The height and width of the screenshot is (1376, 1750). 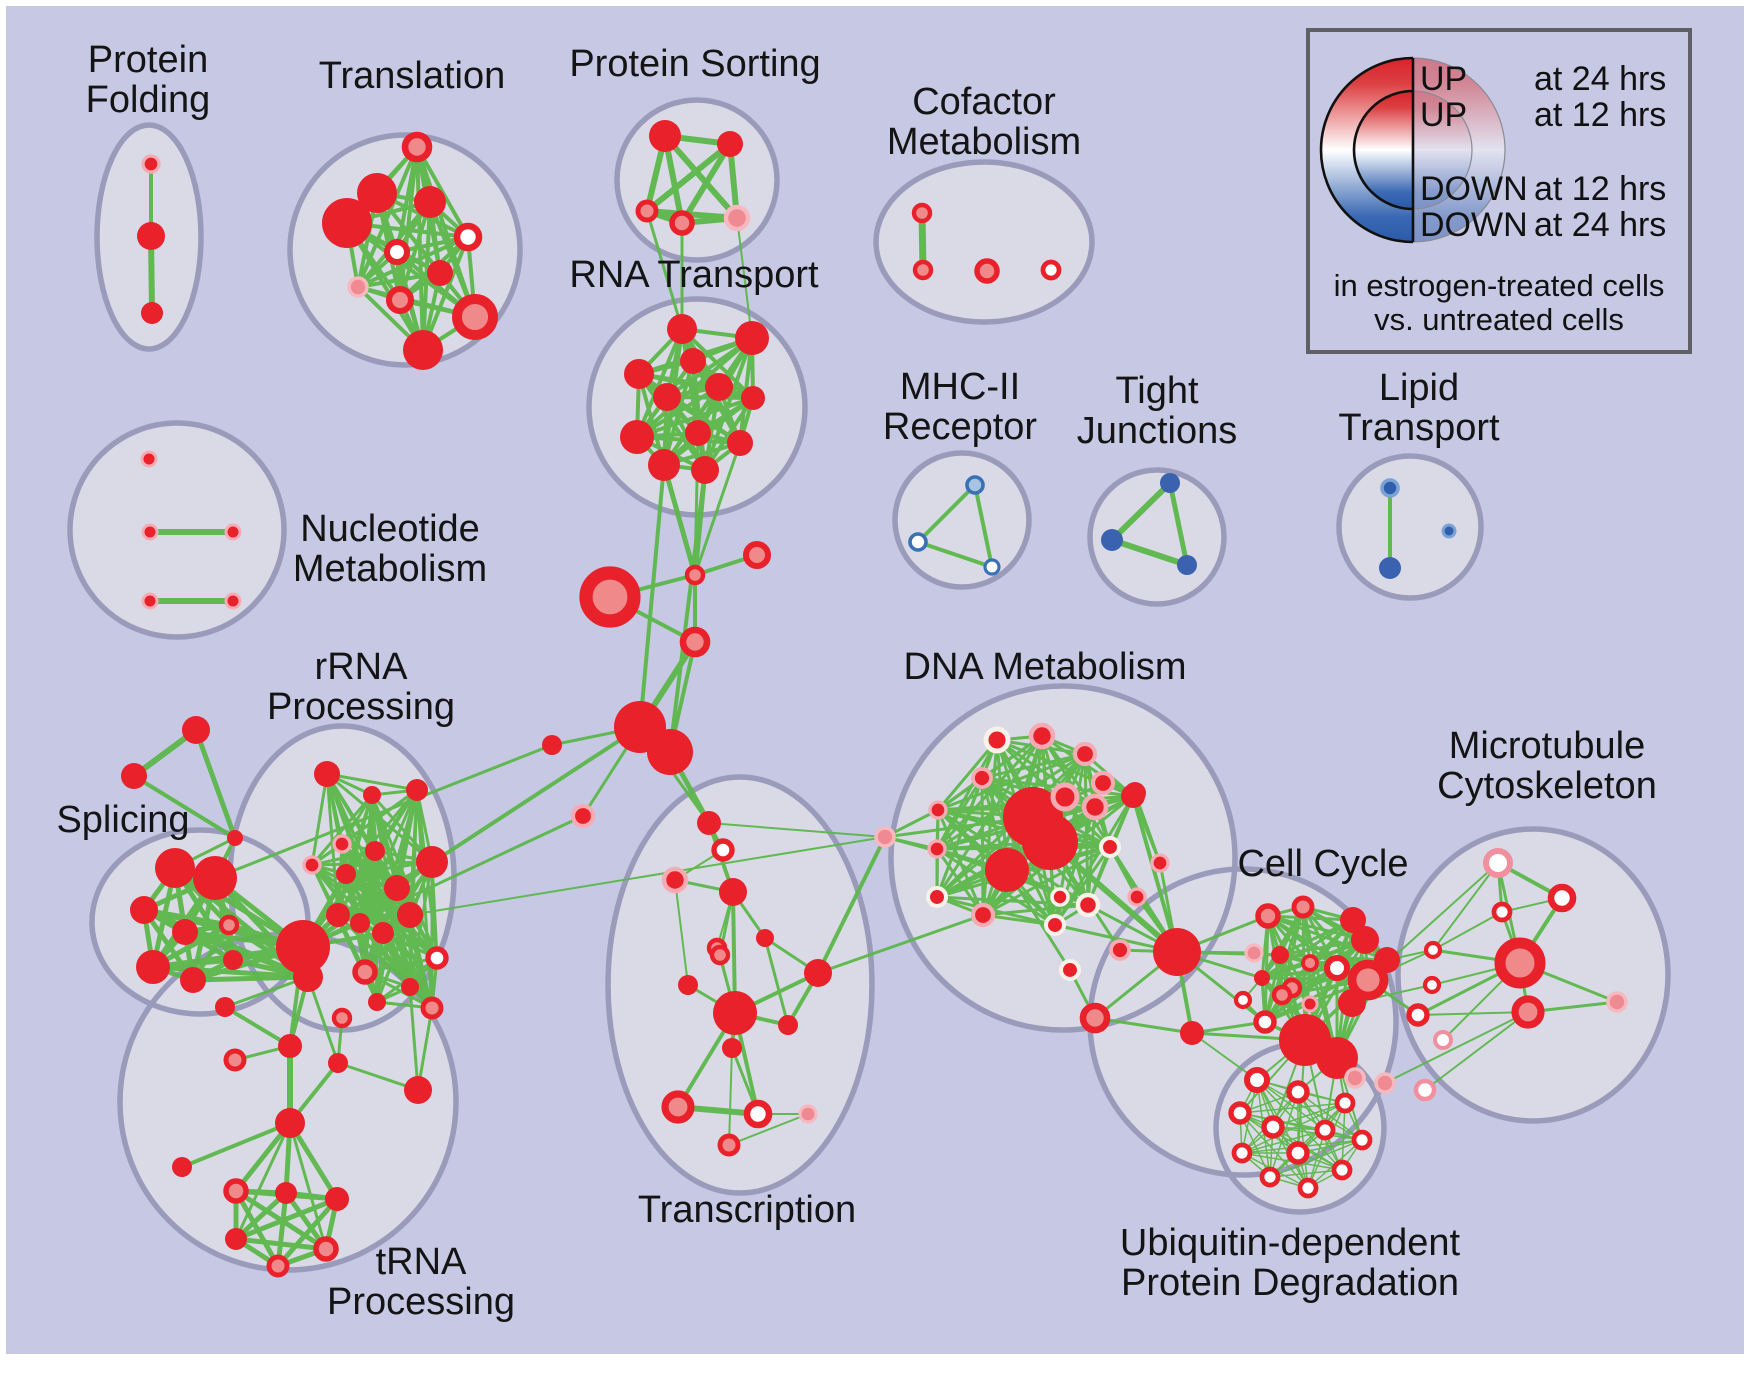 I want to click on cluster-ellipse-cofactor-metabolism, so click(x=984, y=242).